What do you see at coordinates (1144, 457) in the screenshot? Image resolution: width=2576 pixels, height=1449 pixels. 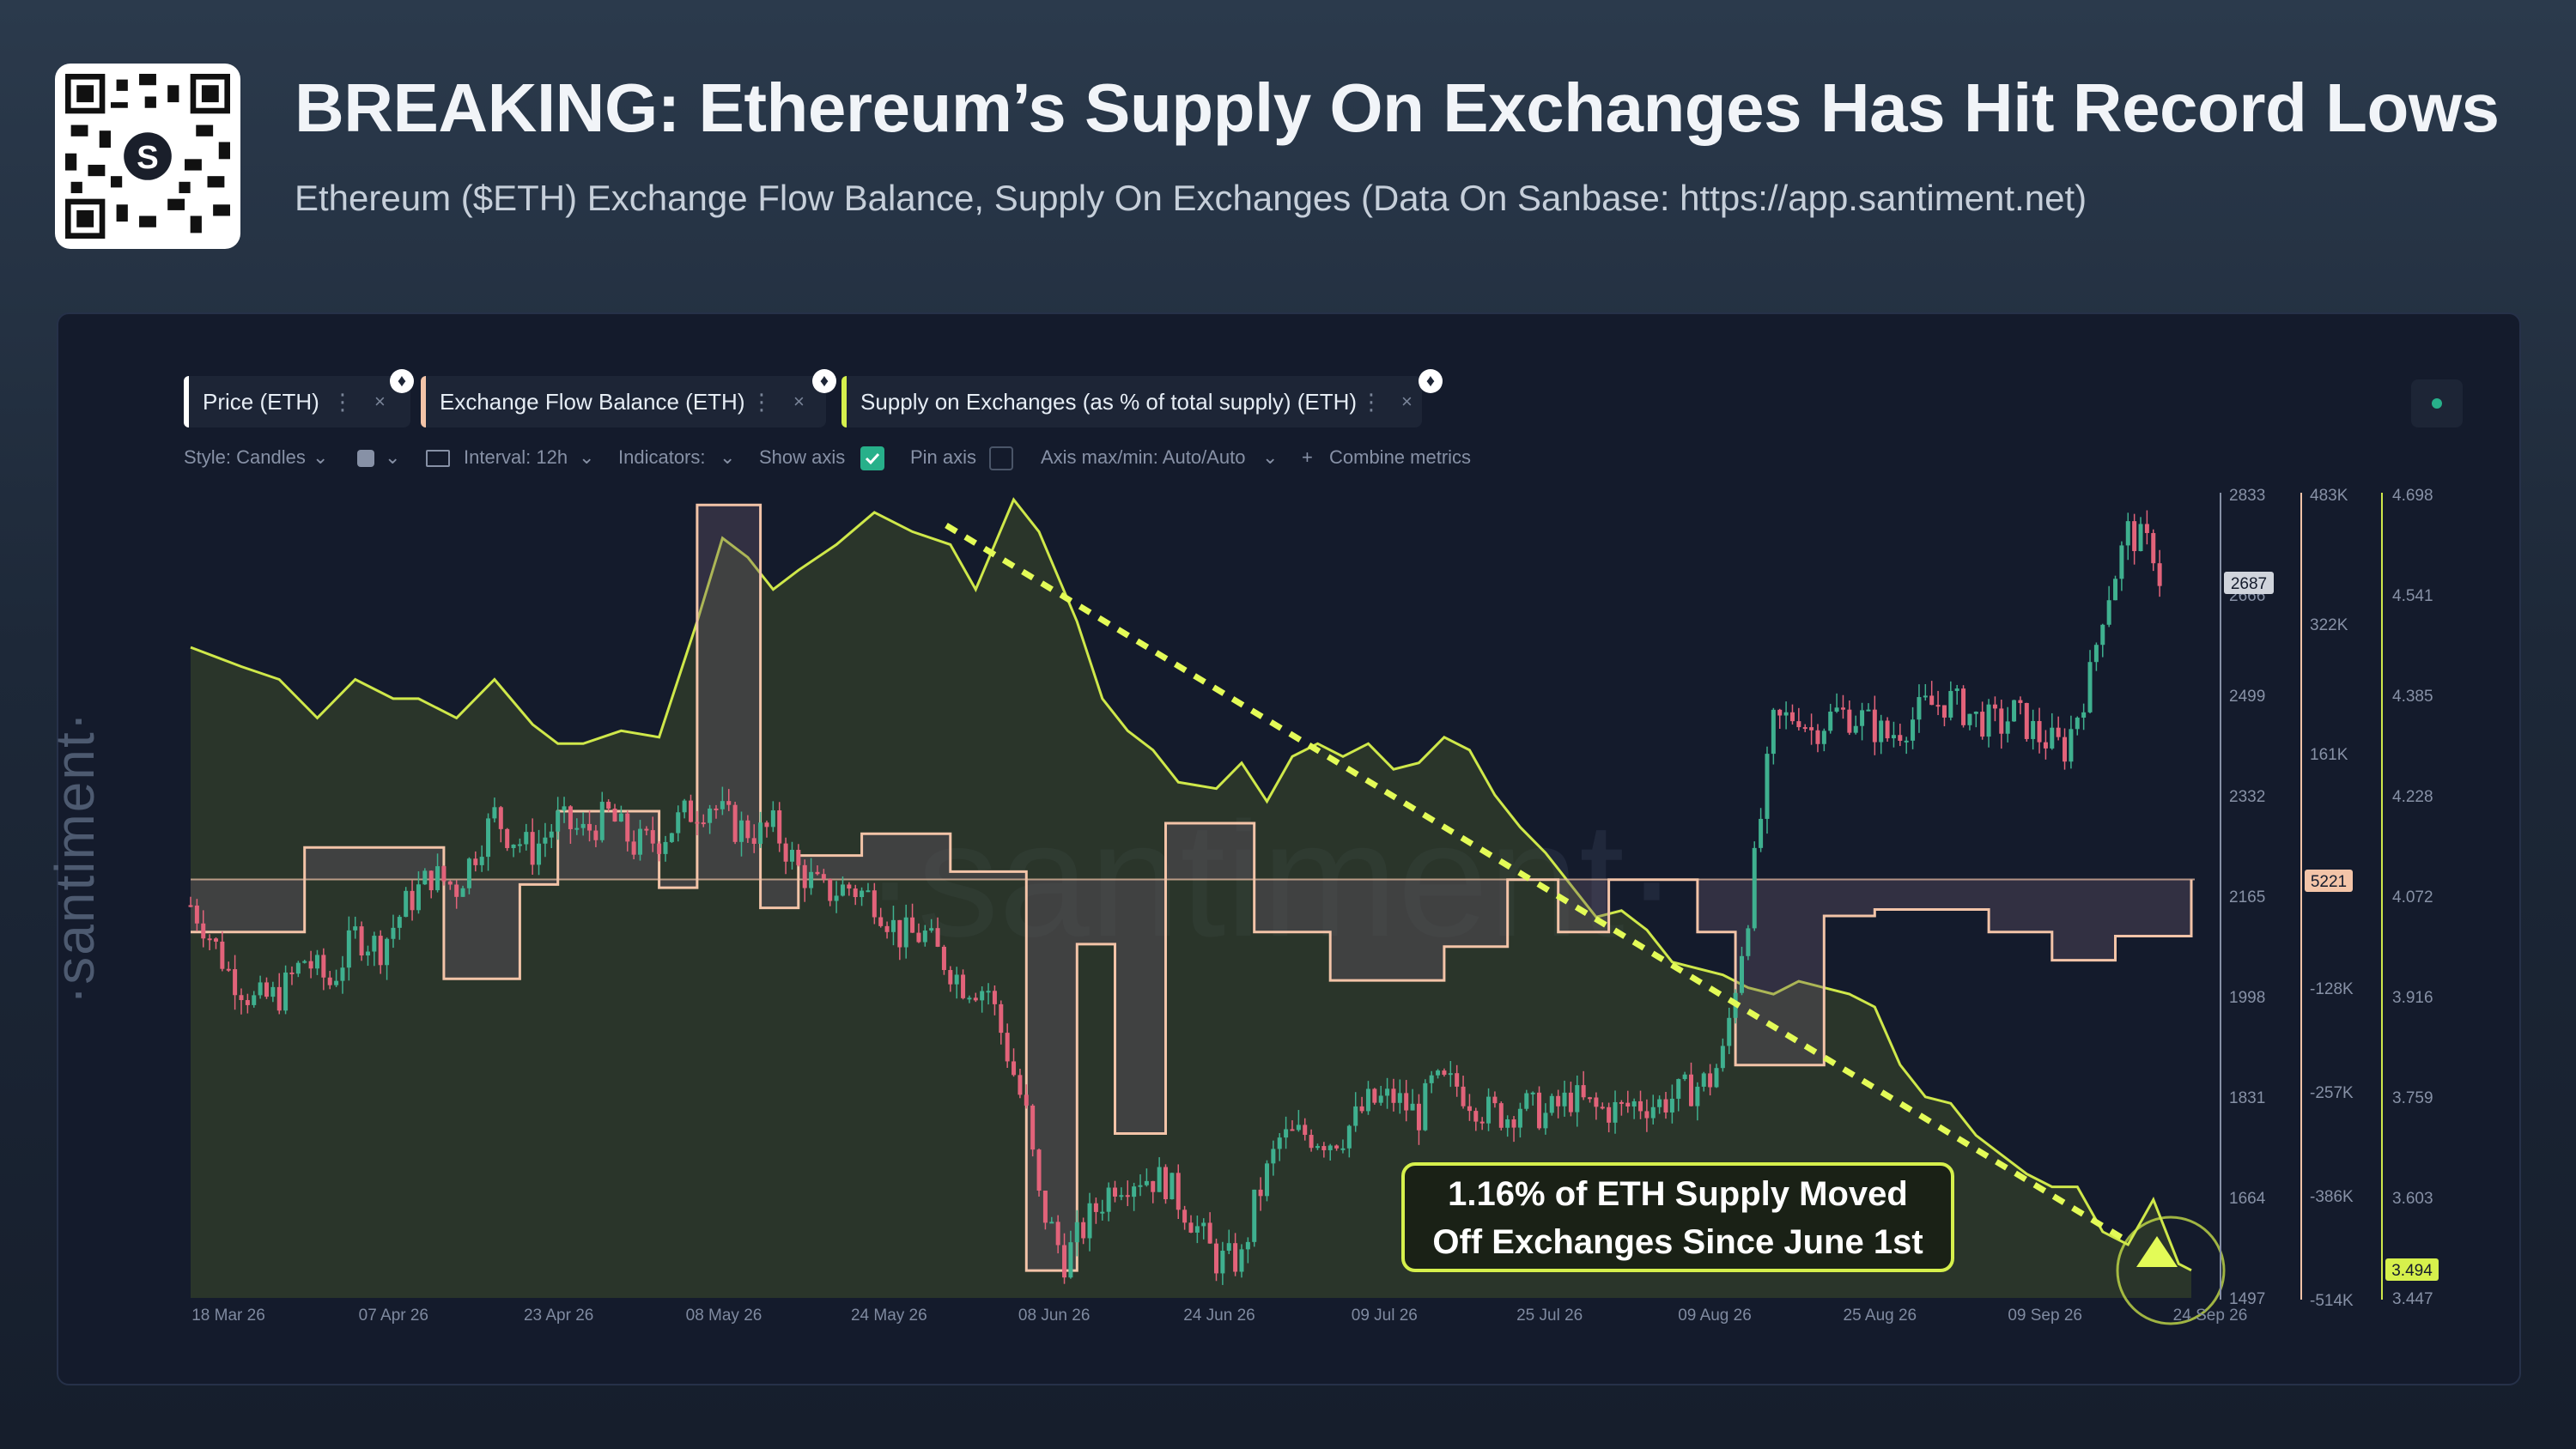 I see `axis-maxmin-select: Axis max/min: Auto/Auto` at bounding box center [1144, 457].